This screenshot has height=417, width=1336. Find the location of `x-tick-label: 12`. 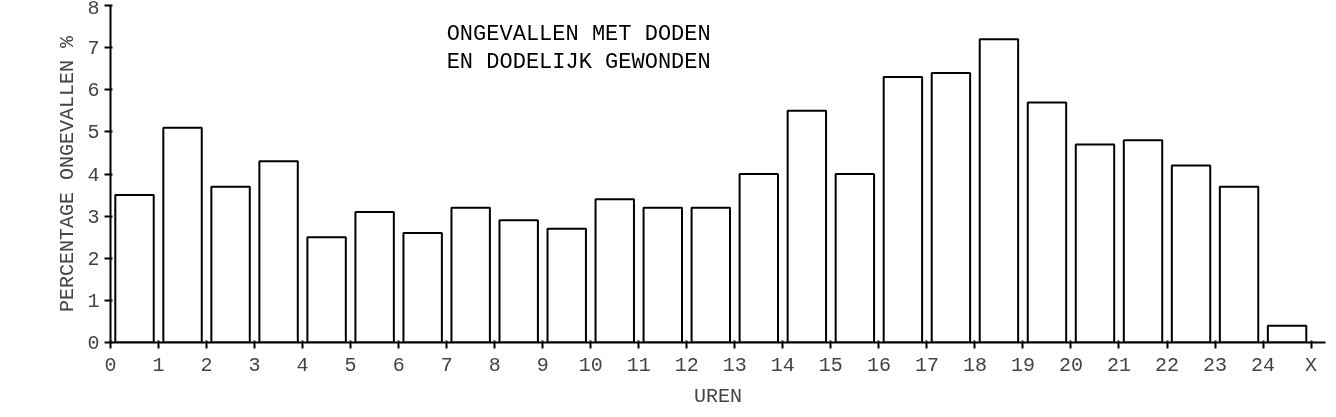

x-tick-label: 12 is located at coordinates (686, 365).